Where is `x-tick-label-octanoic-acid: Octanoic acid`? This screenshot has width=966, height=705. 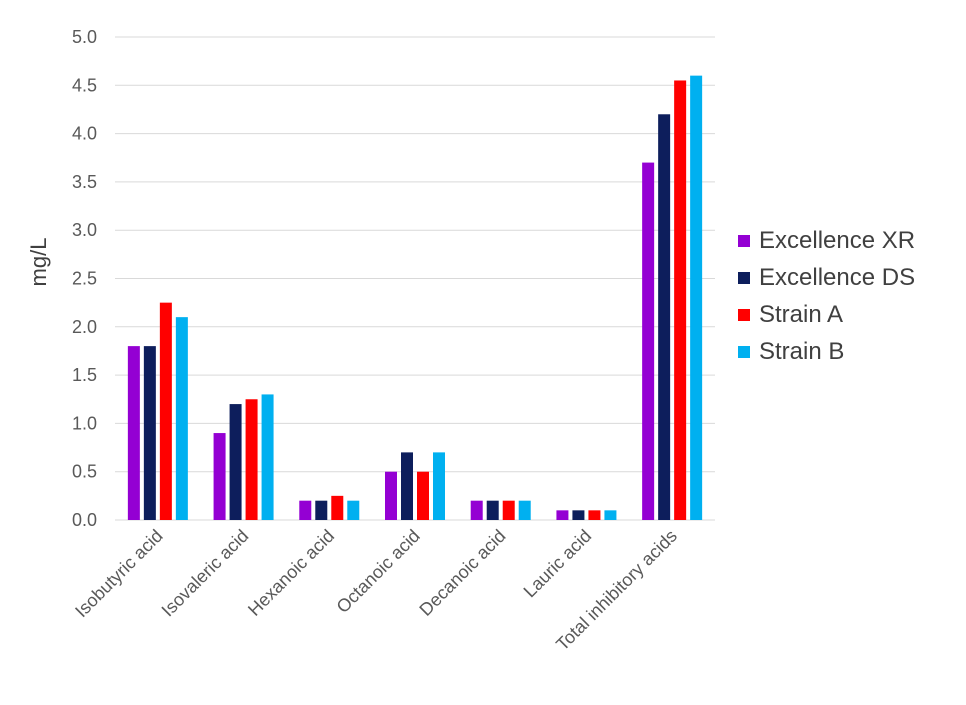 x-tick-label-octanoic-acid: Octanoic acid is located at coordinates (378, 571).